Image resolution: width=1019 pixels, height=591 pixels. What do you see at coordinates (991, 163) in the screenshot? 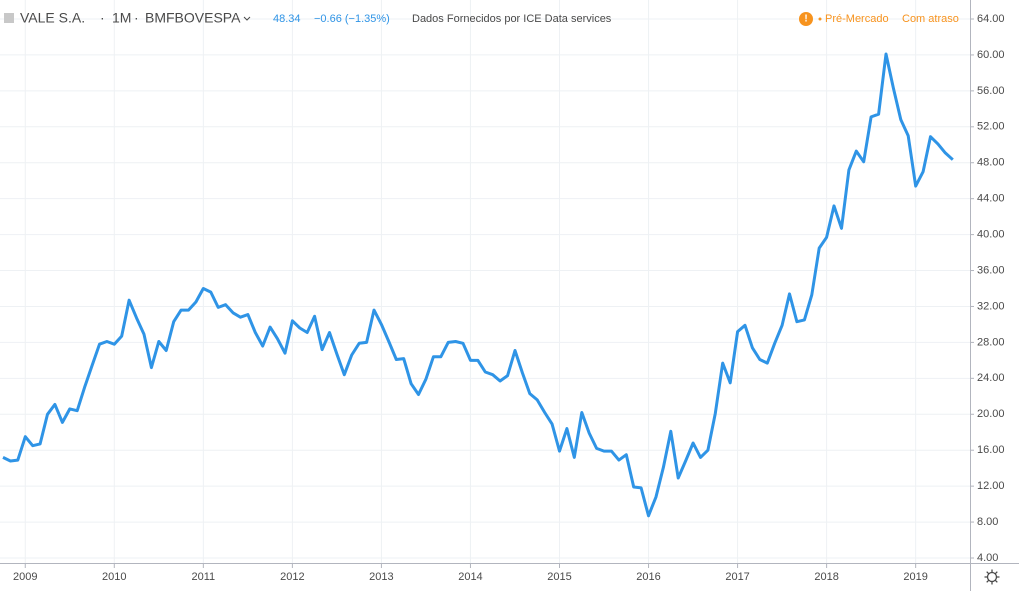
I see `y-tick-label: 48.00` at bounding box center [991, 163].